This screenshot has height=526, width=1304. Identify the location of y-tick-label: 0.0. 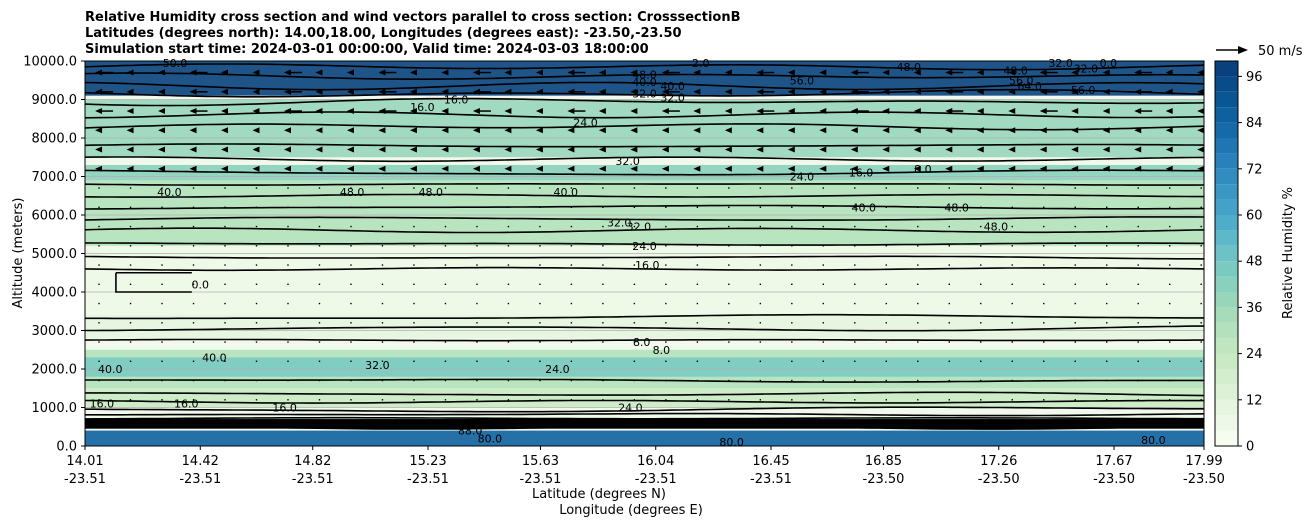
(66, 447).